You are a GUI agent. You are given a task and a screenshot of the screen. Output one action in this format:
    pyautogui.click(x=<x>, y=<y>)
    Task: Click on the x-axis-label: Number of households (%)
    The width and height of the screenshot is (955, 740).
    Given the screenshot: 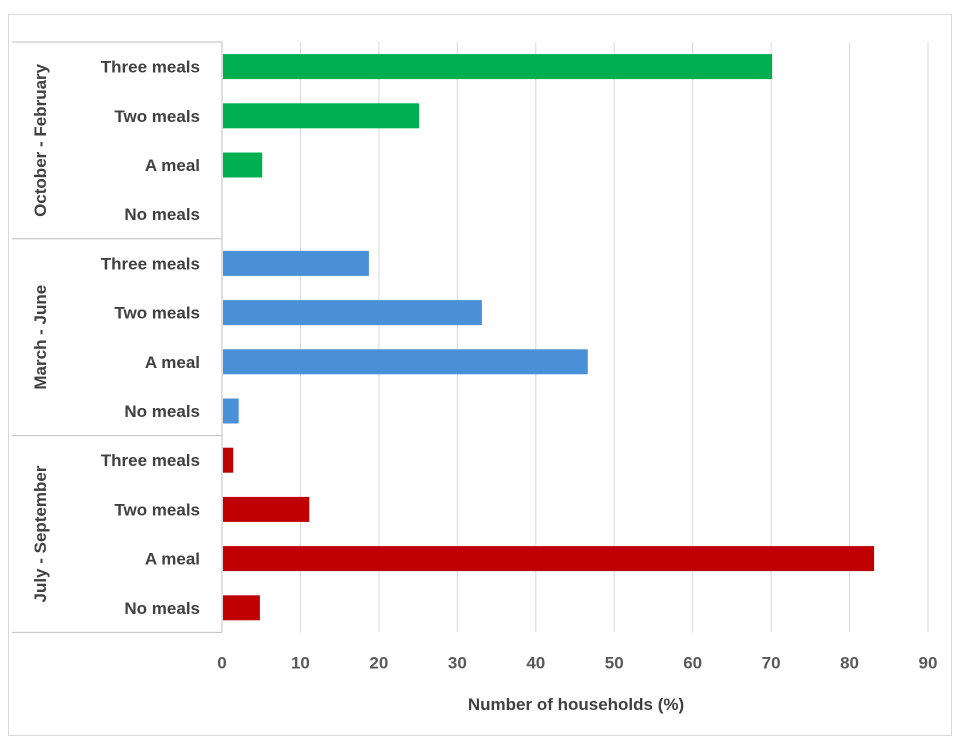 What is the action you would take?
    pyautogui.click(x=576, y=704)
    